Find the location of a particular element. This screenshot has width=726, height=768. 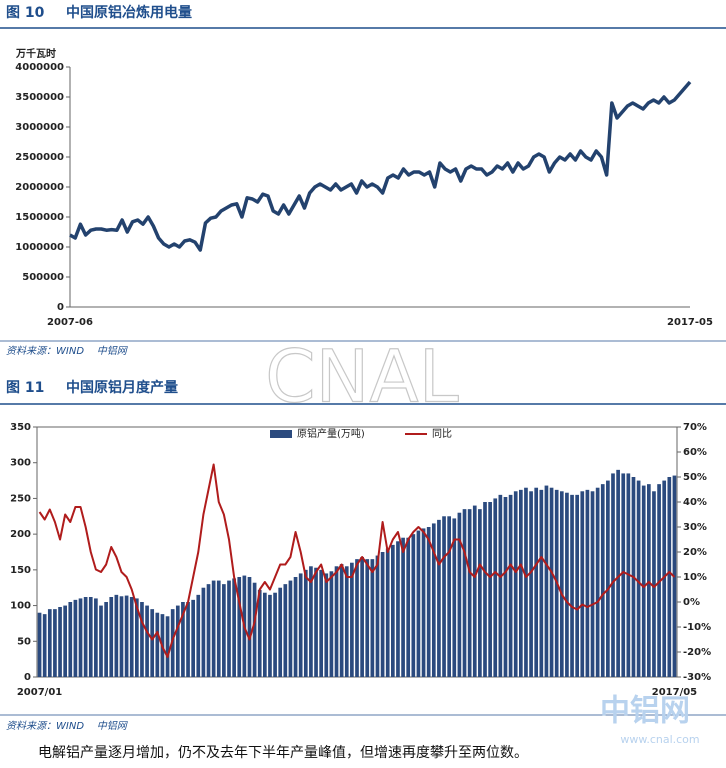

y2-tick-label: 70% is located at coordinates (695, 427).